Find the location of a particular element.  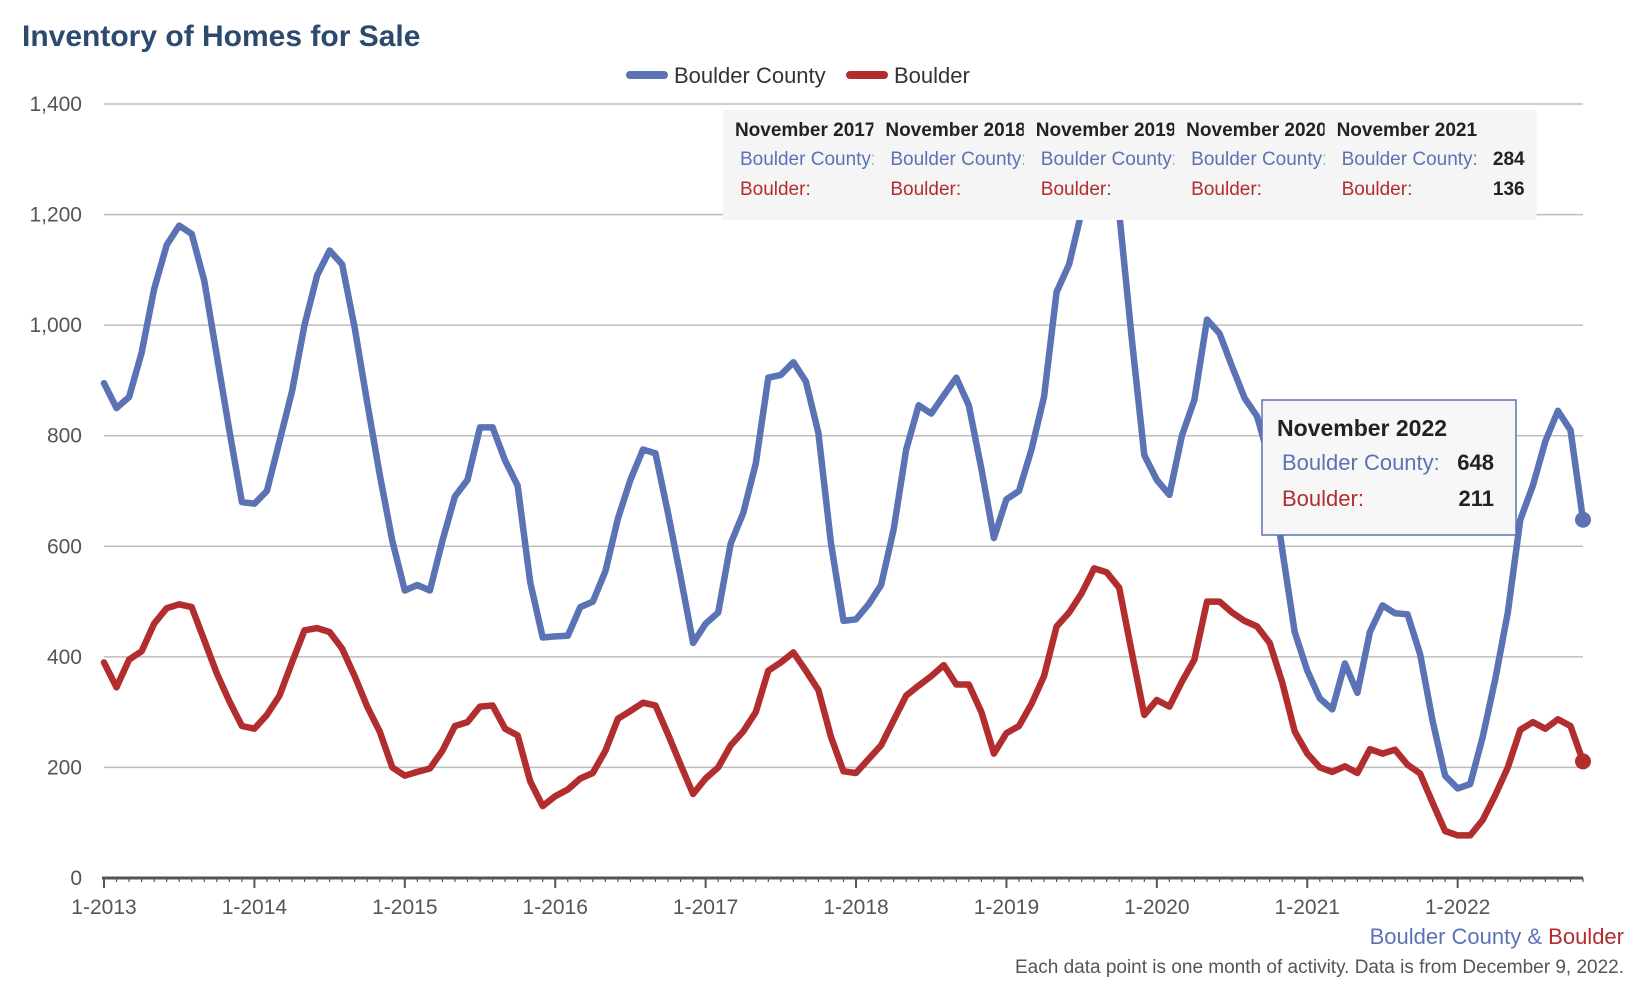

credit: Boulder County & Boulder is located at coordinates (1497, 936).